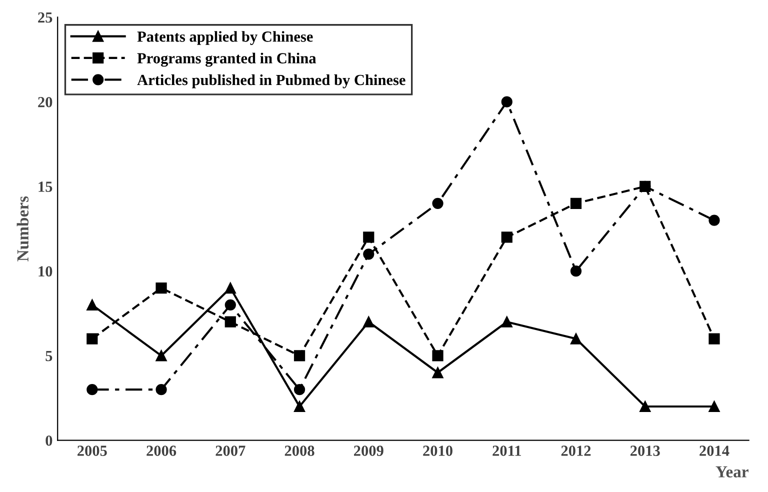 Image resolution: width=768 pixels, height=492 pixels. I want to click on legend-label: Patents applied by Chinese, so click(225, 38).